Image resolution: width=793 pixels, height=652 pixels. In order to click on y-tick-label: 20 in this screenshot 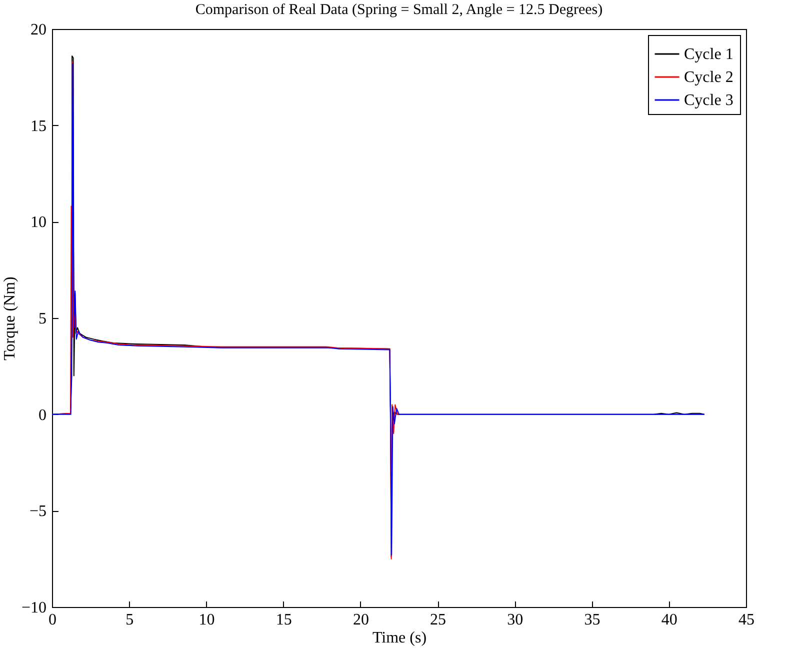, I will do `click(38, 30)`.